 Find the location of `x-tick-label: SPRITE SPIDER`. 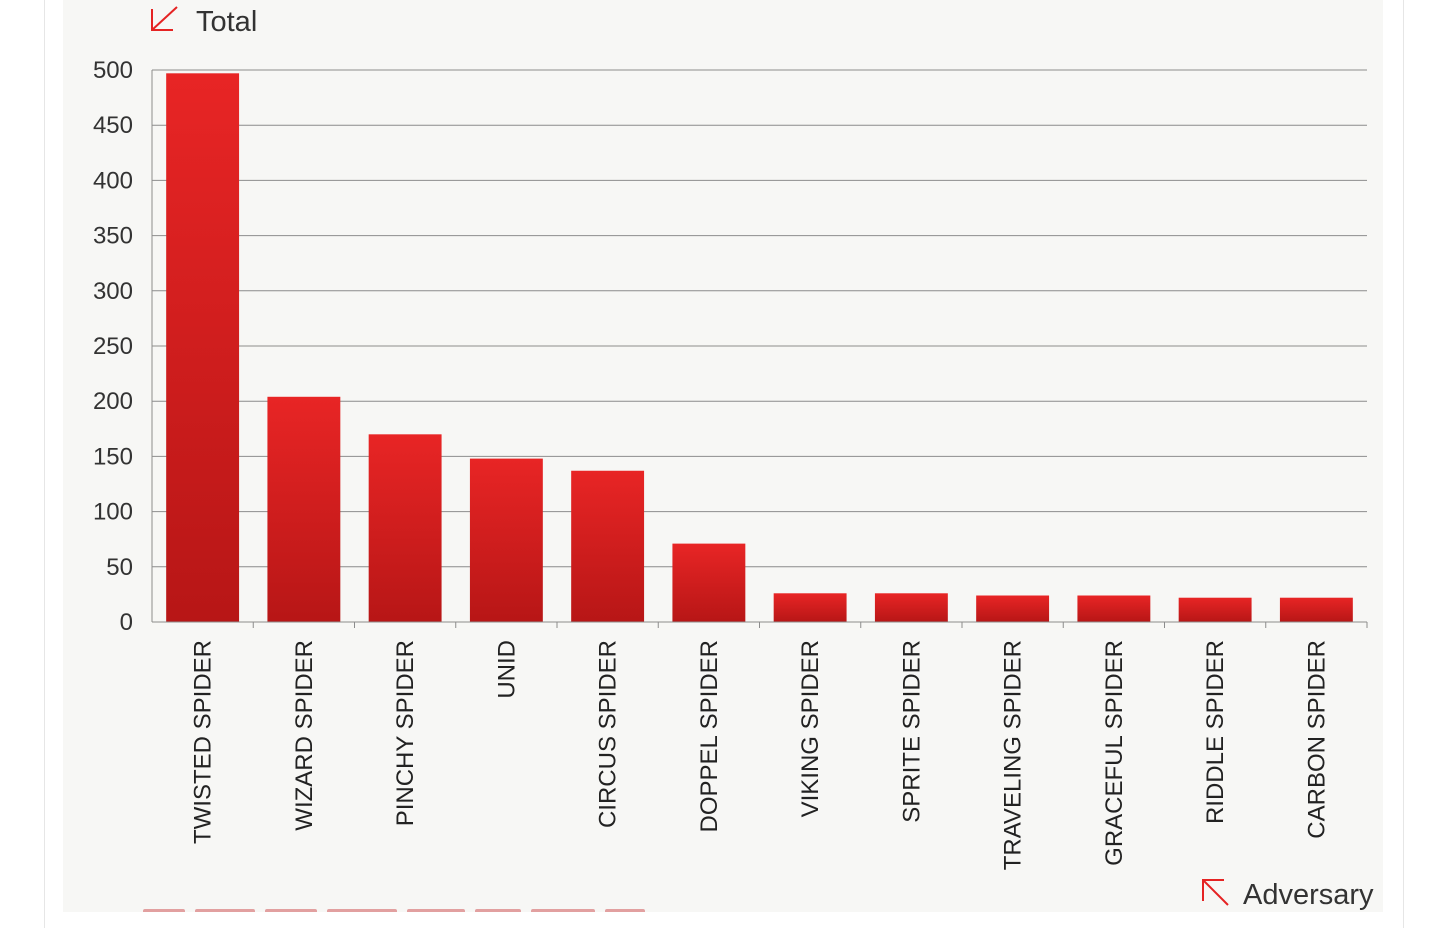

x-tick-label: SPRITE SPIDER is located at coordinates (911, 731).